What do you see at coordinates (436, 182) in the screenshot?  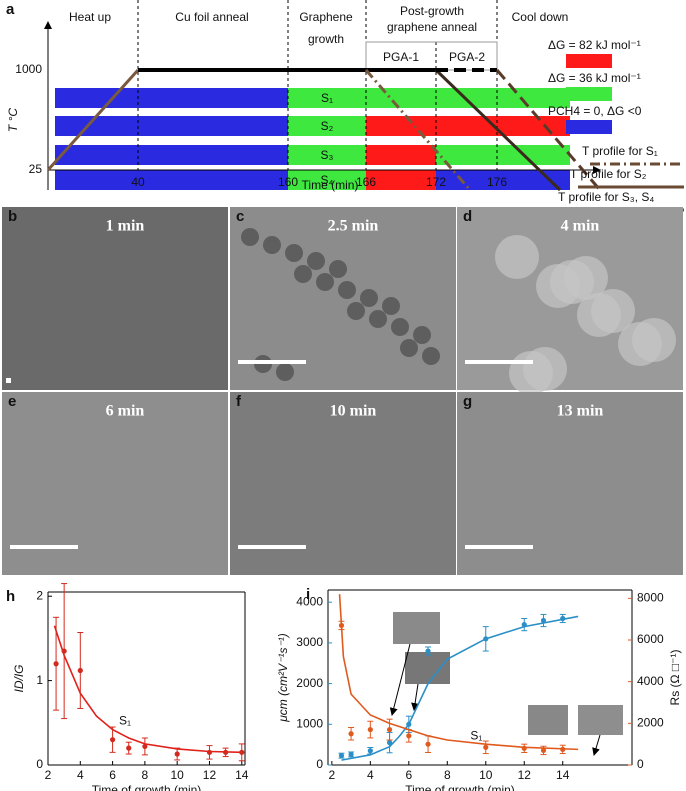 I see `x-tick-label: 172` at bounding box center [436, 182].